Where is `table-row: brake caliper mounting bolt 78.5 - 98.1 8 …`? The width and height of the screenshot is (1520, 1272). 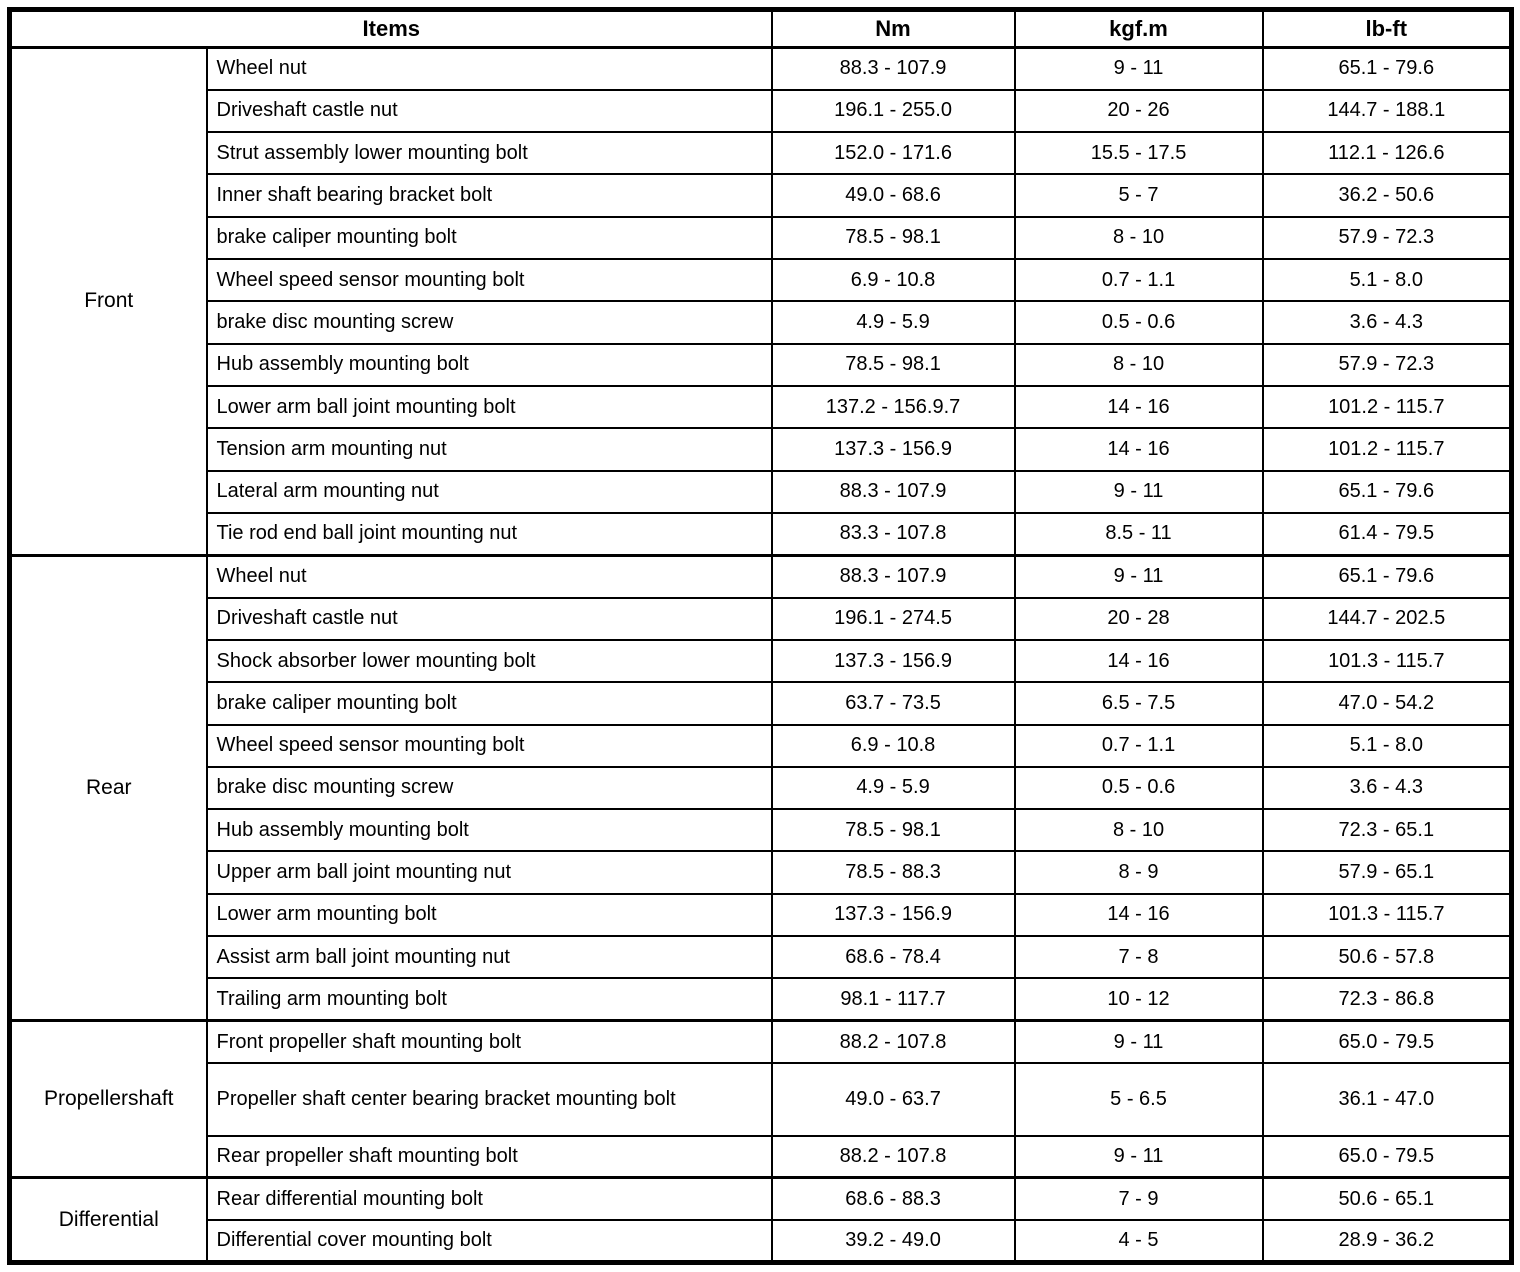
table-row: brake caliper mounting bolt 78.5 - 98.1 8 … is located at coordinates (761, 238).